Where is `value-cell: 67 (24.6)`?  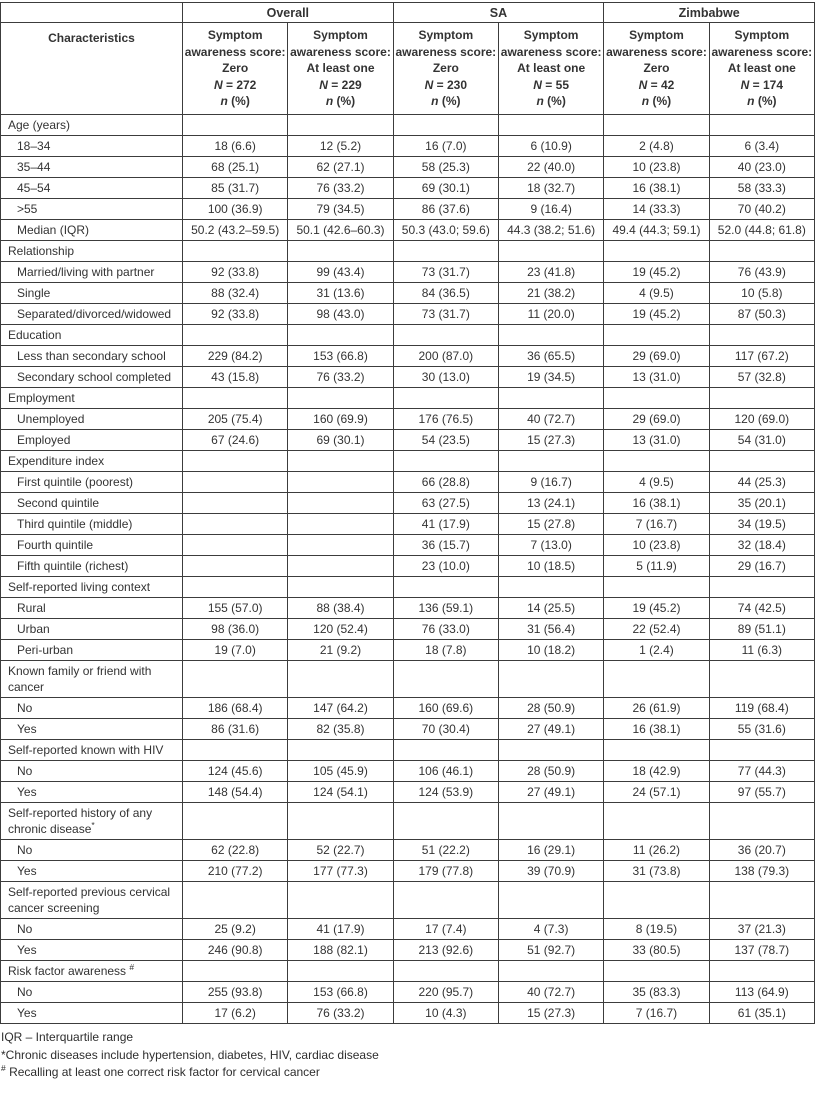 value-cell: 67 (24.6) is located at coordinates (235, 440).